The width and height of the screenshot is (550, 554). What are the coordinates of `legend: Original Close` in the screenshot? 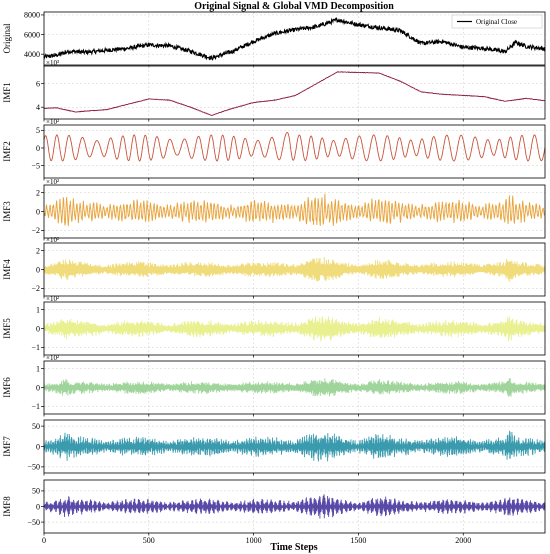 It's located at (497, 21).